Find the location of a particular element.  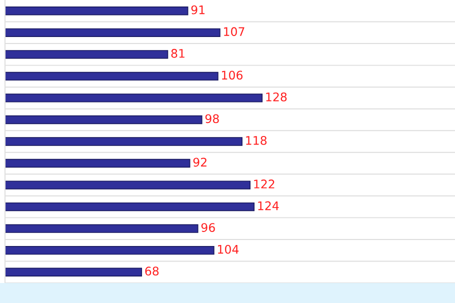

data-label: 96 is located at coordinates (208, 227).